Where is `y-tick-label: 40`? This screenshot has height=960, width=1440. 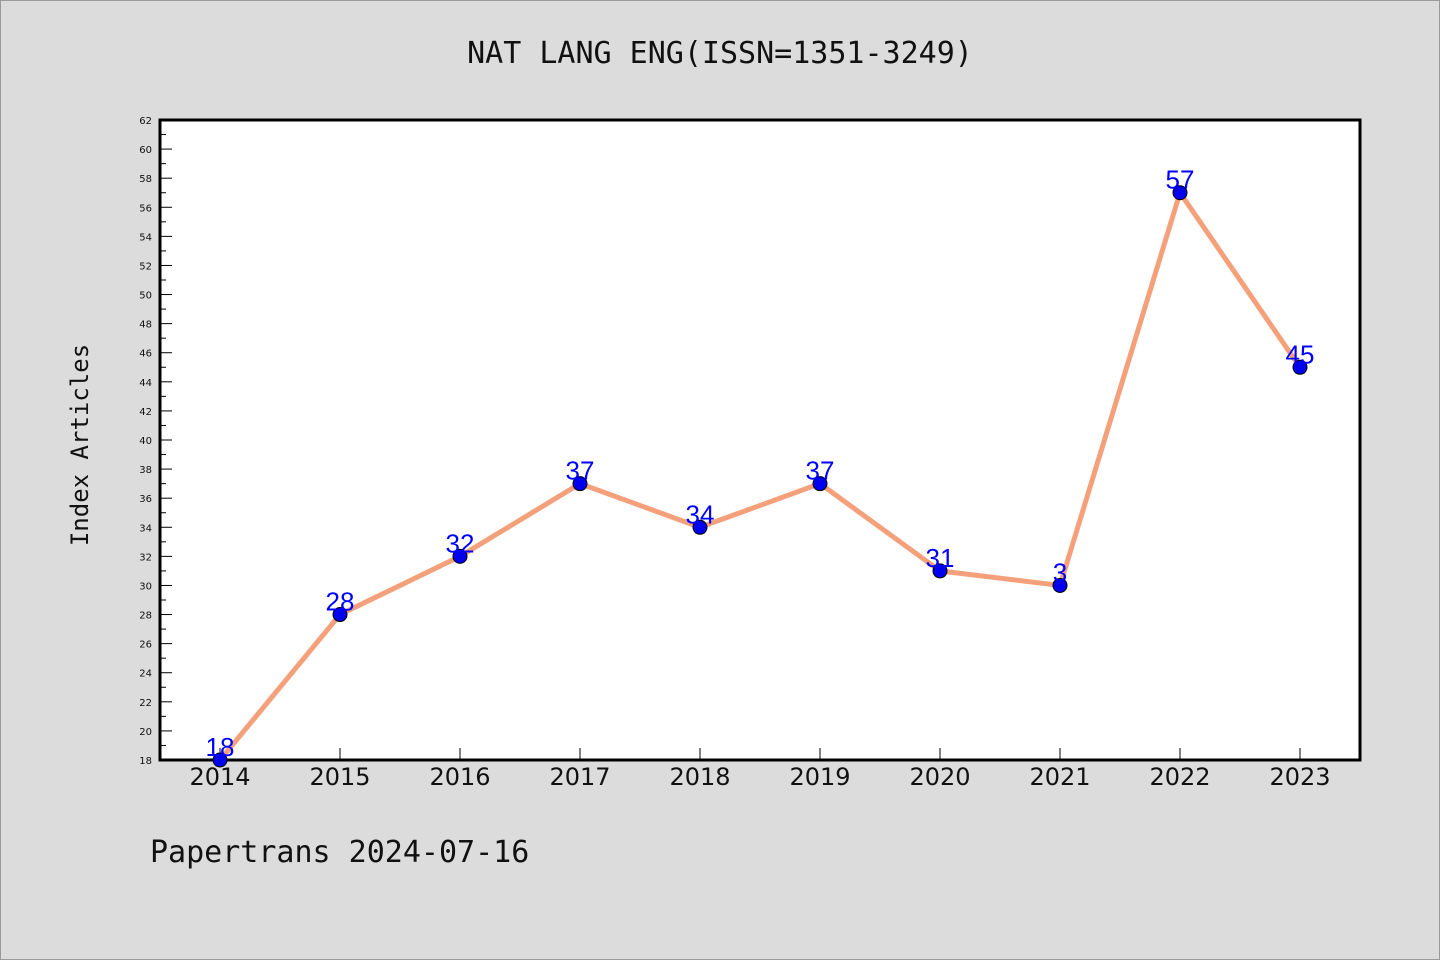 y-tick-label: 40 is located at coordinates (145, 441).